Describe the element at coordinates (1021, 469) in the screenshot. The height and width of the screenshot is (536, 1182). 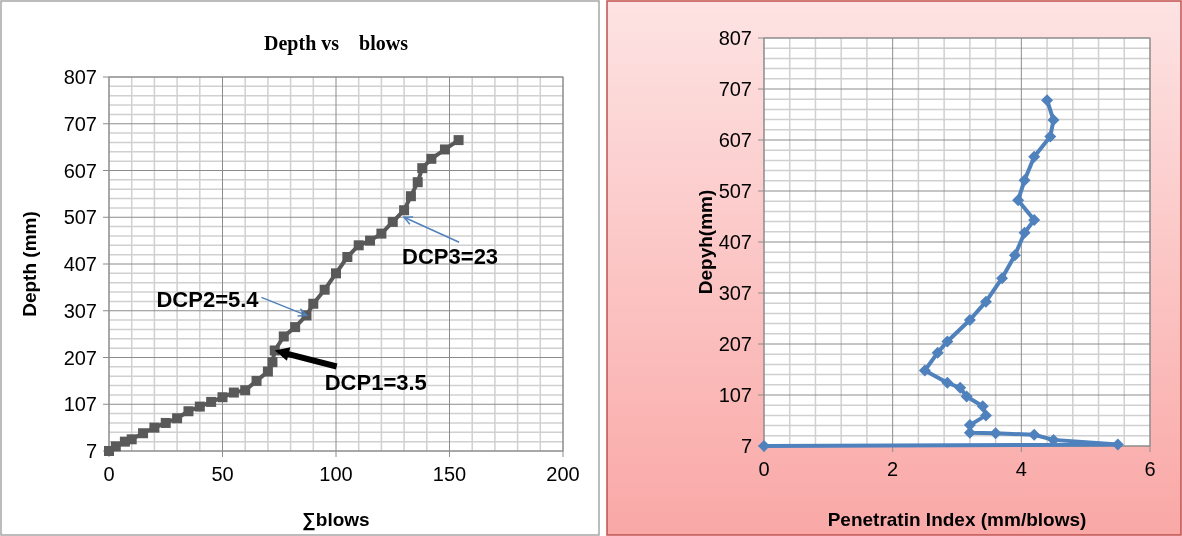
I see `x-tick-label: 4` at that location.